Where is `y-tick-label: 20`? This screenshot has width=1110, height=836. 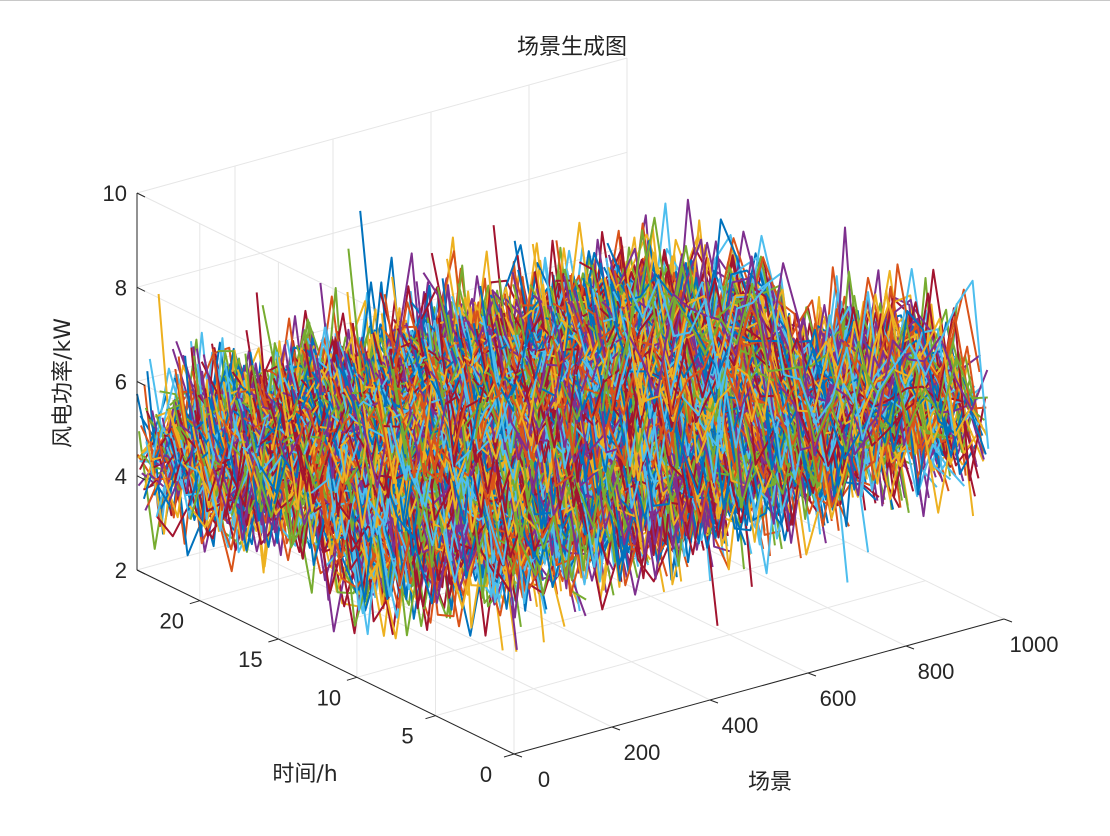
y-tick-label: 20 is located at coordinates (172, 621).